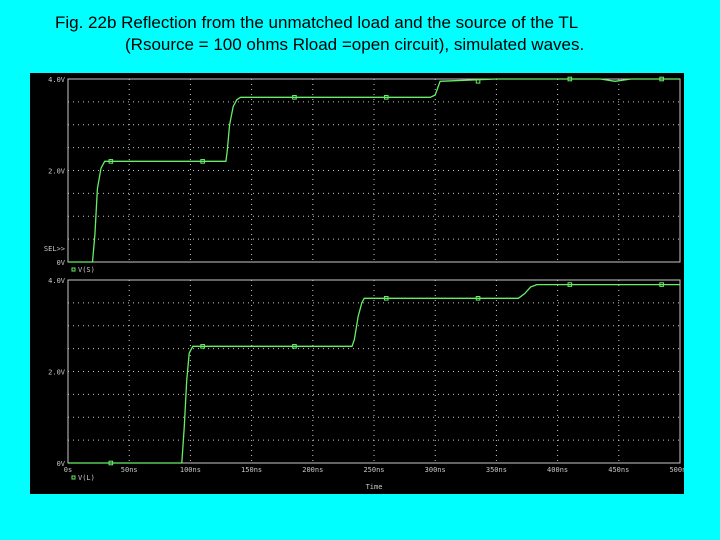 The image size is (720, 540). What do you see at coordinates (618, 470) in the screenshot?
I see `bottom-x-tick-label: 450ns` at bounding box center [618, 470].